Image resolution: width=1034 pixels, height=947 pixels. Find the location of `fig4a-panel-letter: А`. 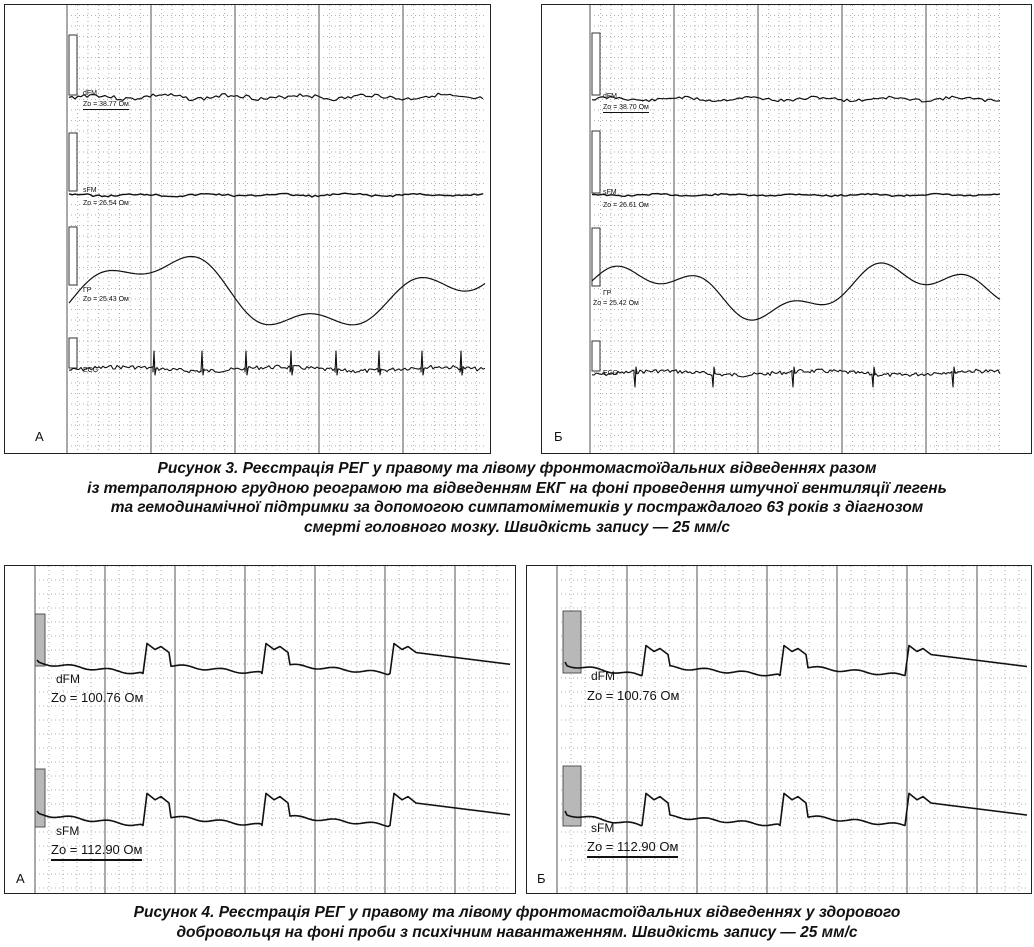

fig4a-panel-letter: А is located at coordinates (20, 878).